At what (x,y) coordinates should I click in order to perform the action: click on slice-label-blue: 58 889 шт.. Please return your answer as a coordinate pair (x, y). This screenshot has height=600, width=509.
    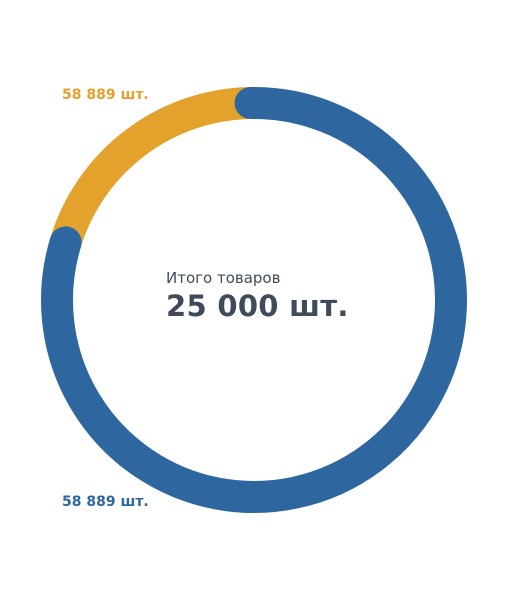
    Looking at the image, I should click on (105, 502).